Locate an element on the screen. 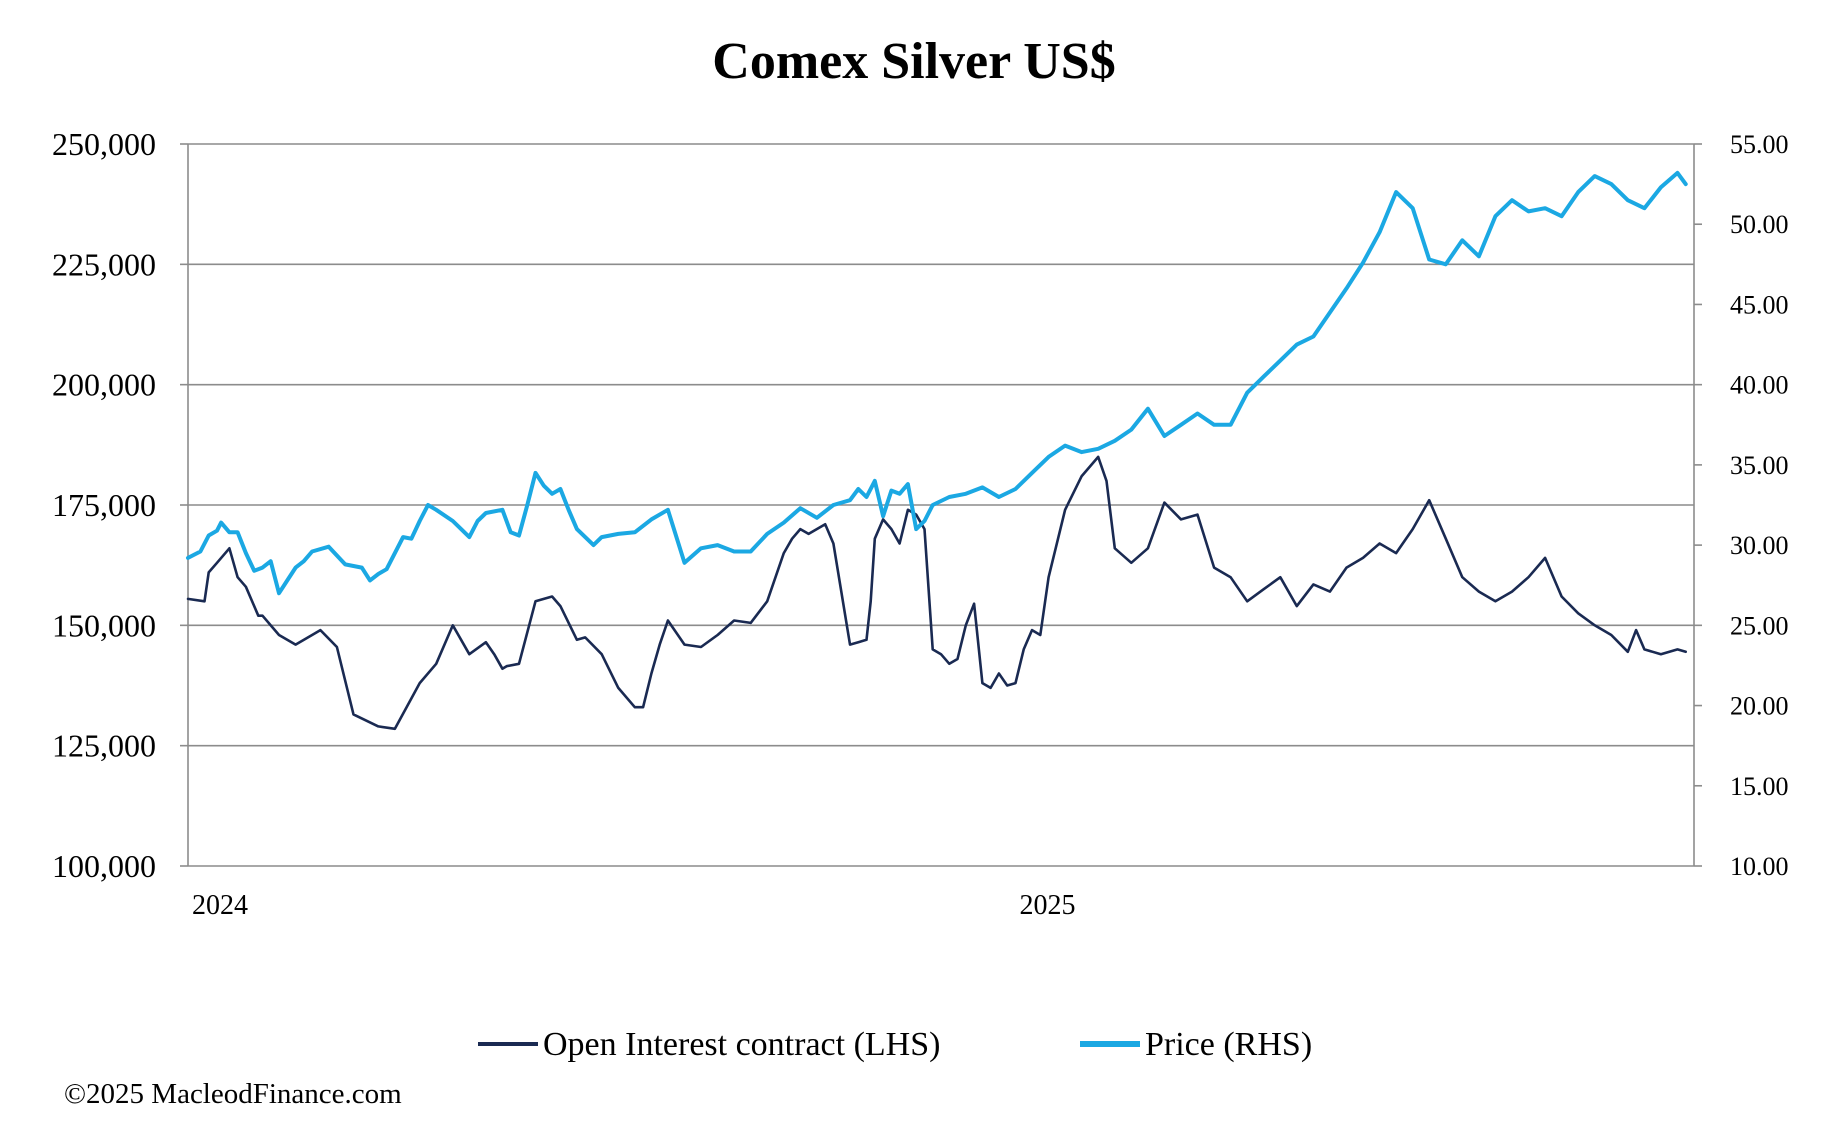  right-tick-label: 25.00 is located at coordinates (1759, 625).